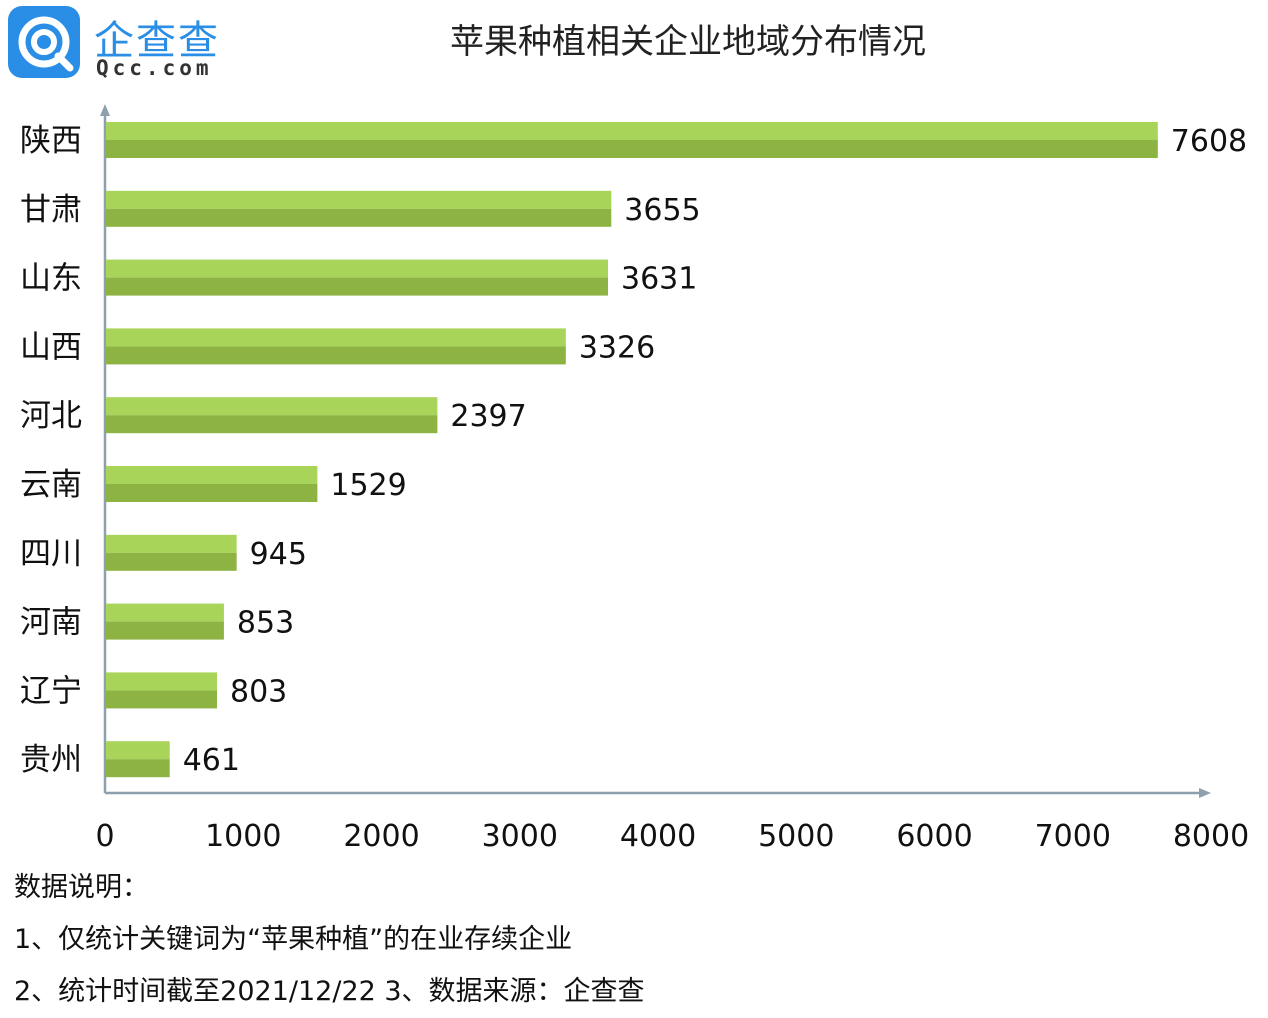  What do you see at coordinates (658, 836) in the screenshot?
I see `x-tick-label: 4000` at bounding box center [658, 836].